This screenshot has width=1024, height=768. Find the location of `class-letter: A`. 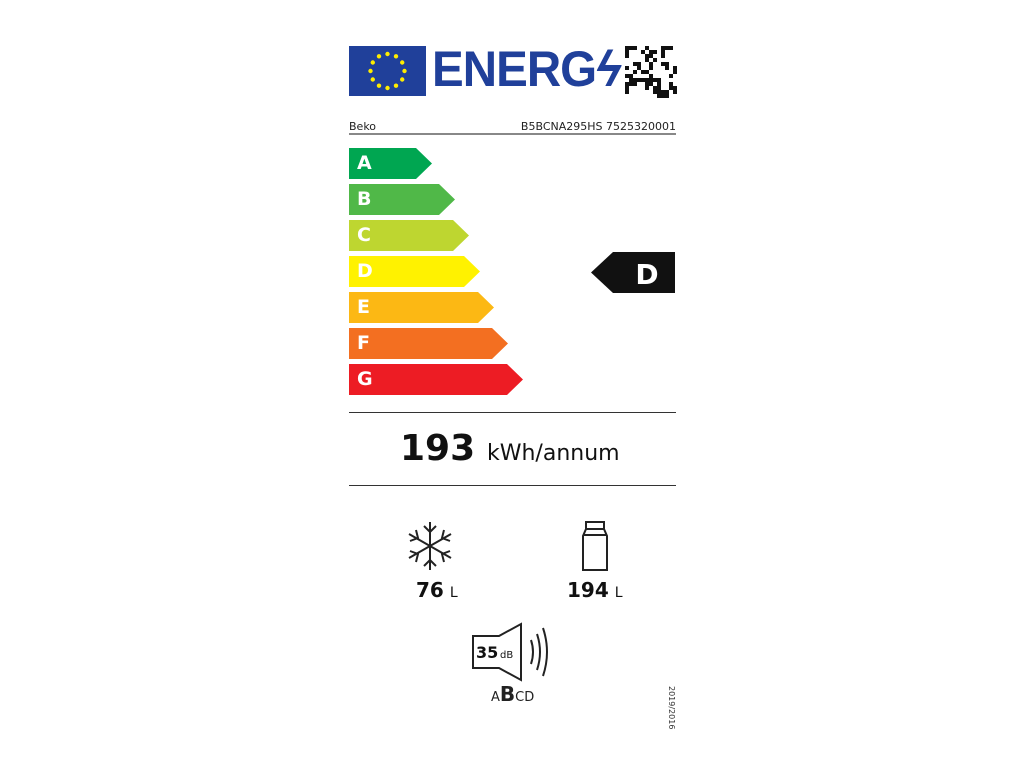

class-letter: A is located at coordinates (364, 163).